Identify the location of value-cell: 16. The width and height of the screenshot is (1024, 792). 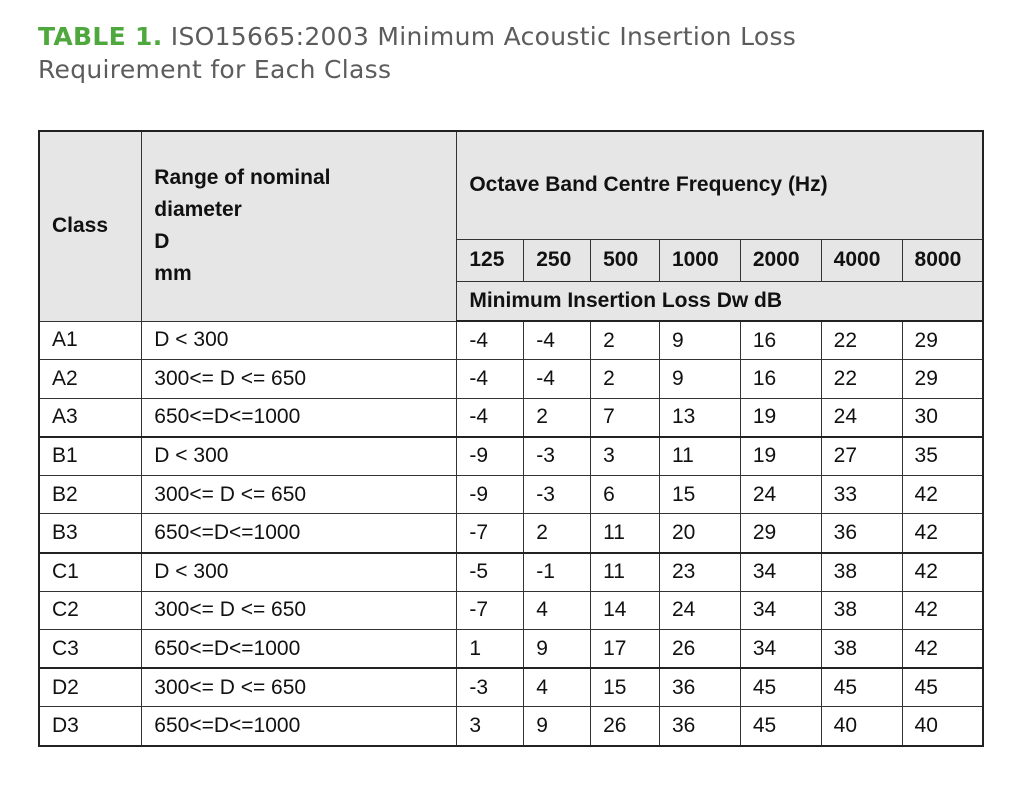
(780, 379).